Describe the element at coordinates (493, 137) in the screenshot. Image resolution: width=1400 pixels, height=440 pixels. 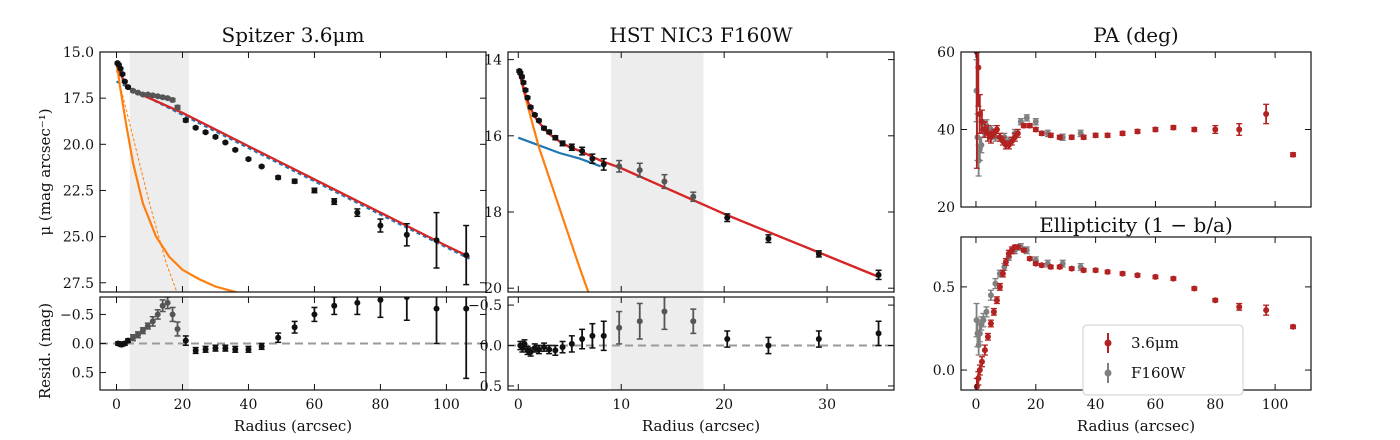
I see `y-tick-label: 16` at that location.